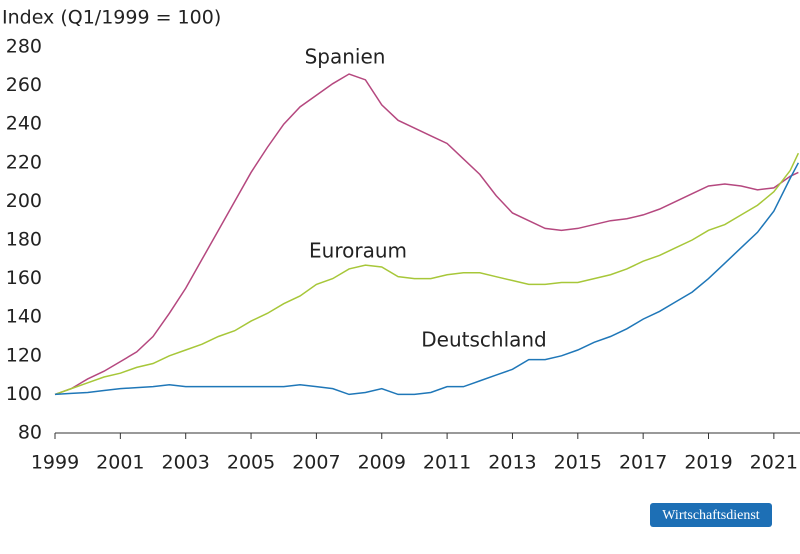  What do you see at coordinates (578, 463) in the screenshot?
I see `x-tick-label: 2015` at bounding box center [578, 463].